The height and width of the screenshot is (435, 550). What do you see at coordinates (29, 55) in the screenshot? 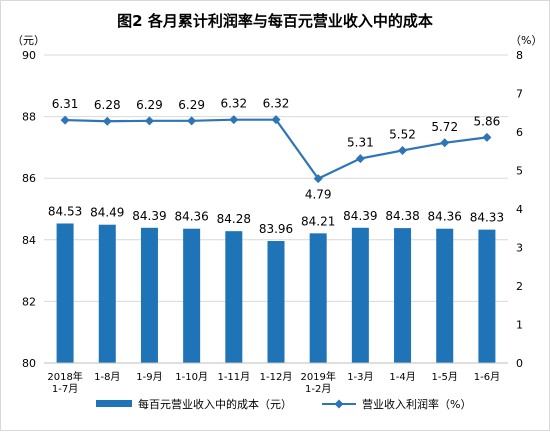
I see `left-tick-label: 90` at bounding box center [29, 55].